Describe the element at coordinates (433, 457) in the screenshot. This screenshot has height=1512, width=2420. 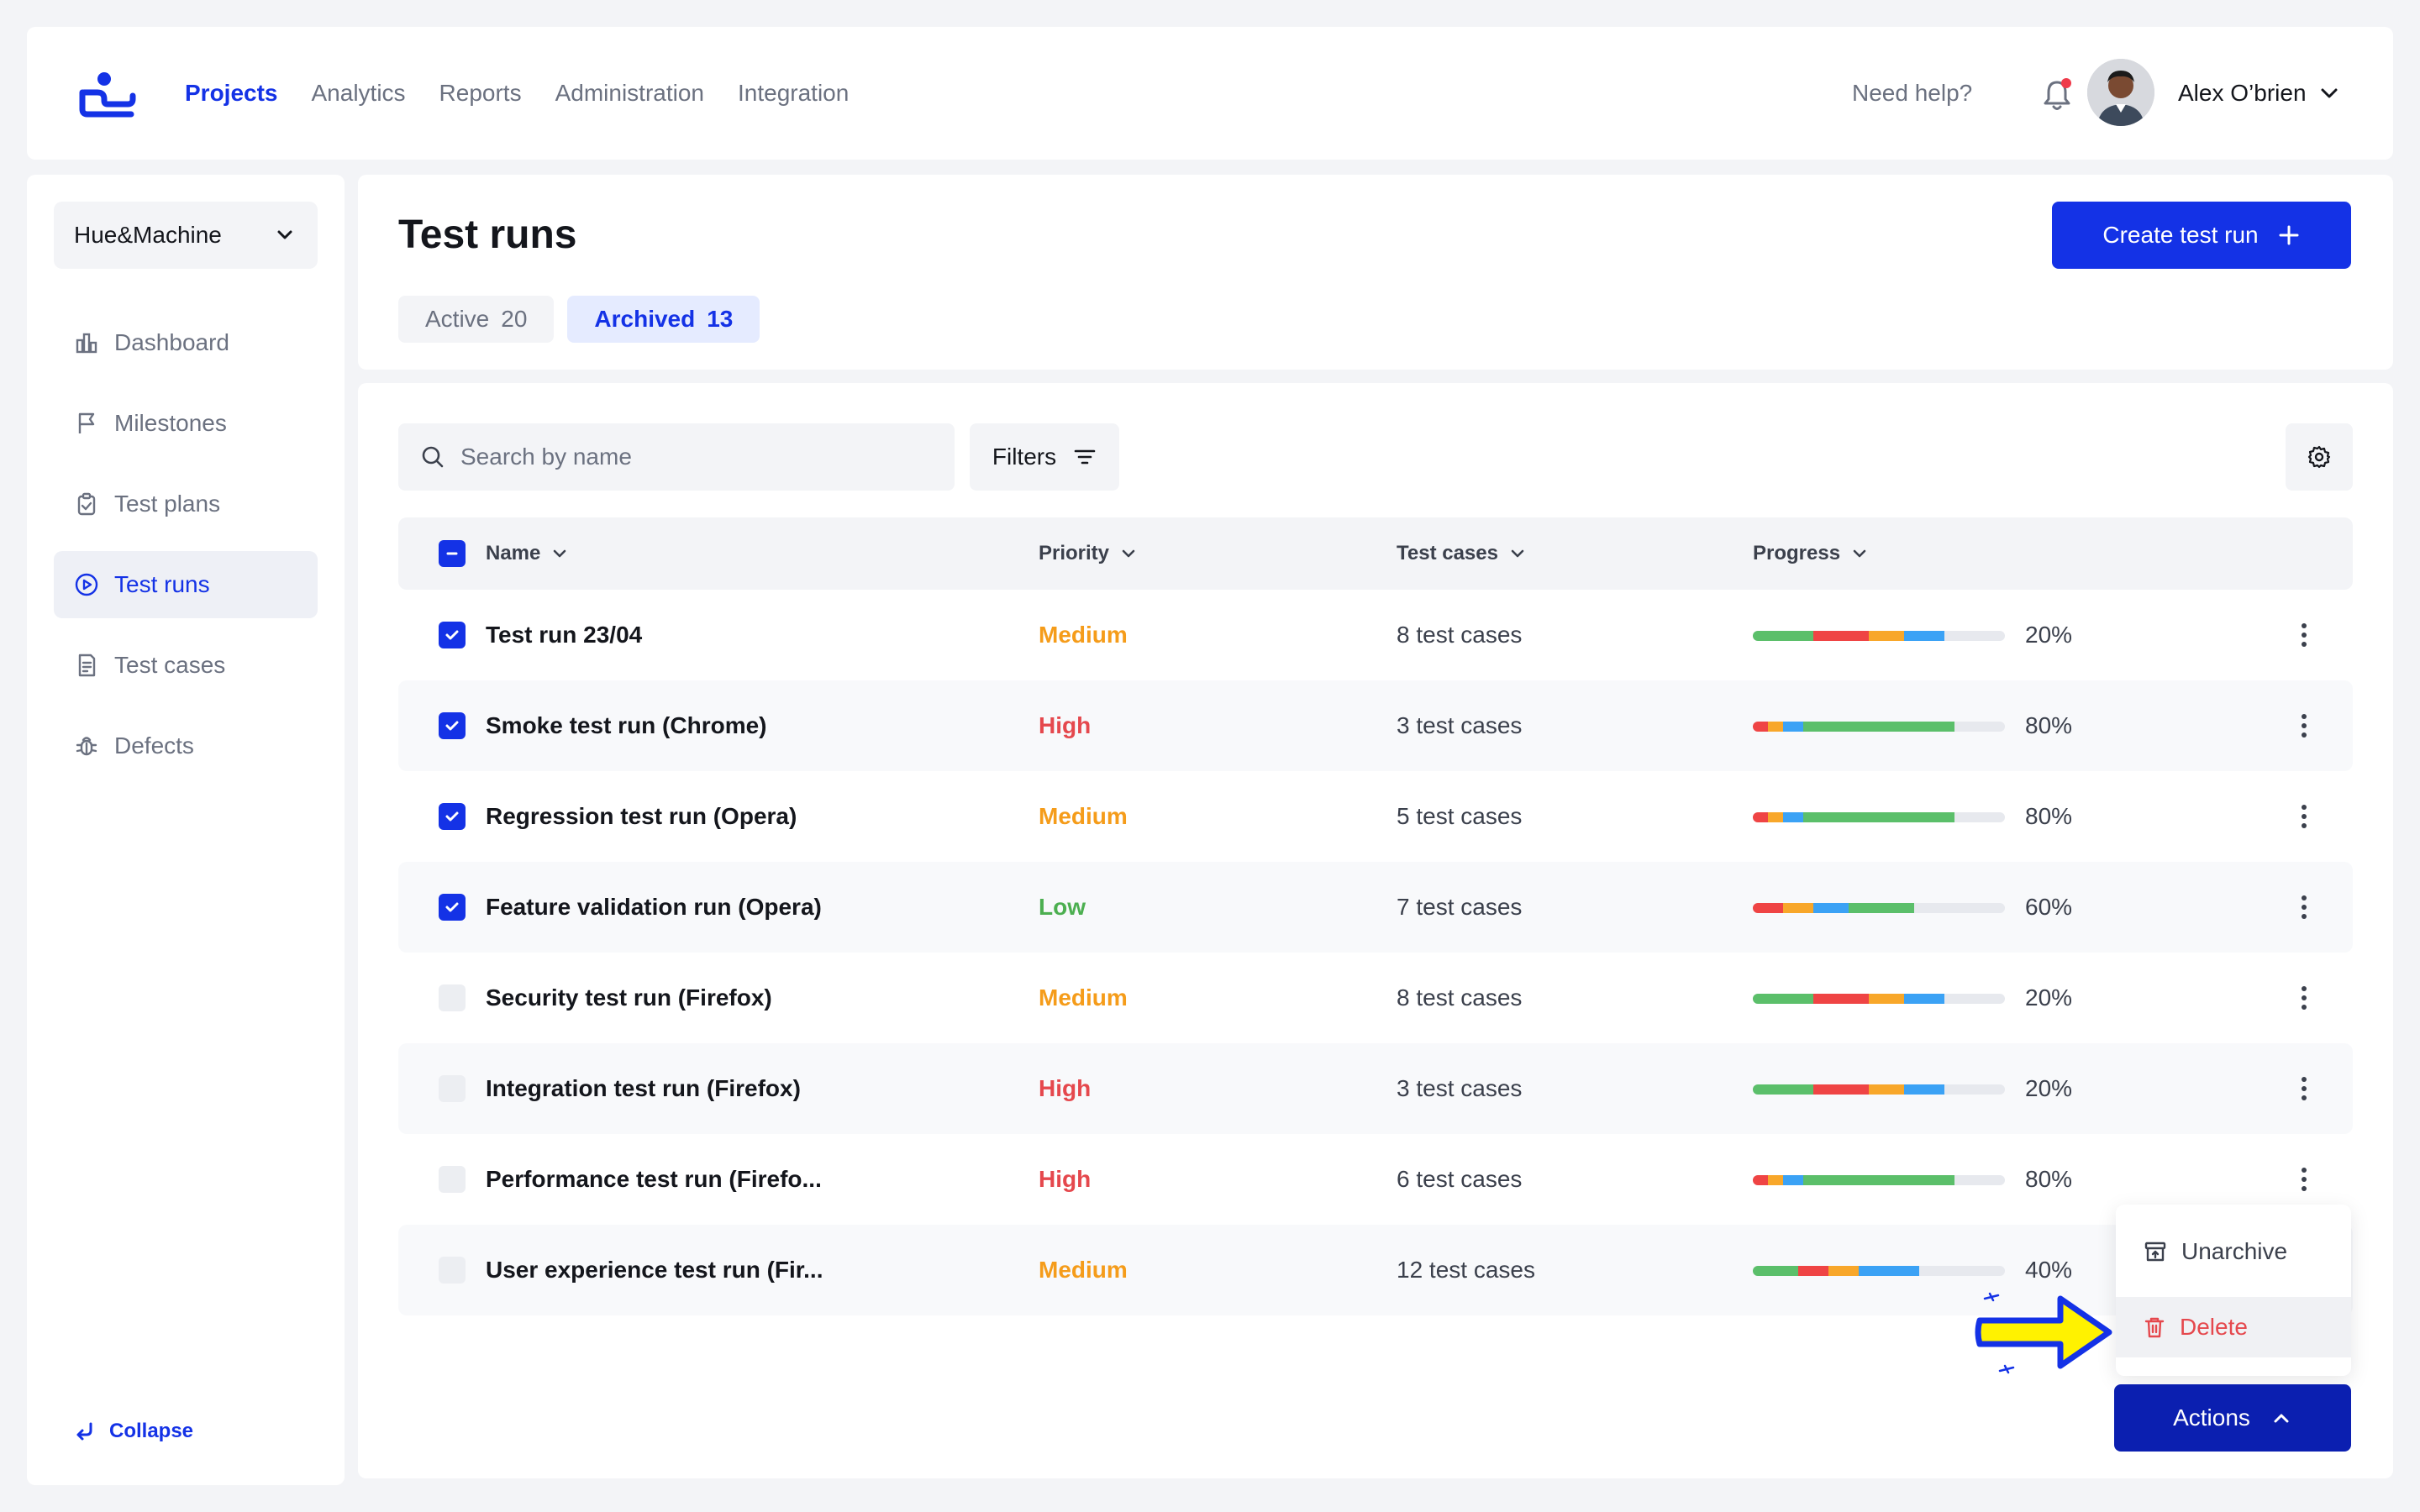
I see `search-icon` at that location.